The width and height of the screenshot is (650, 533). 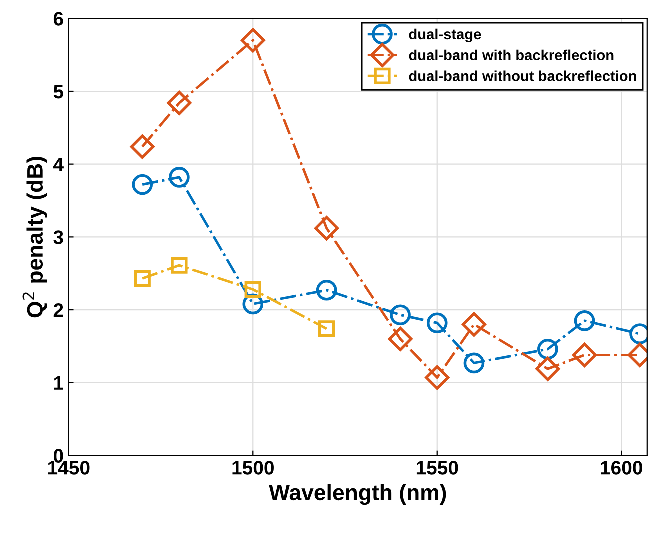 I want to click on y-tick-label: 2, so click(x=59, y=310).